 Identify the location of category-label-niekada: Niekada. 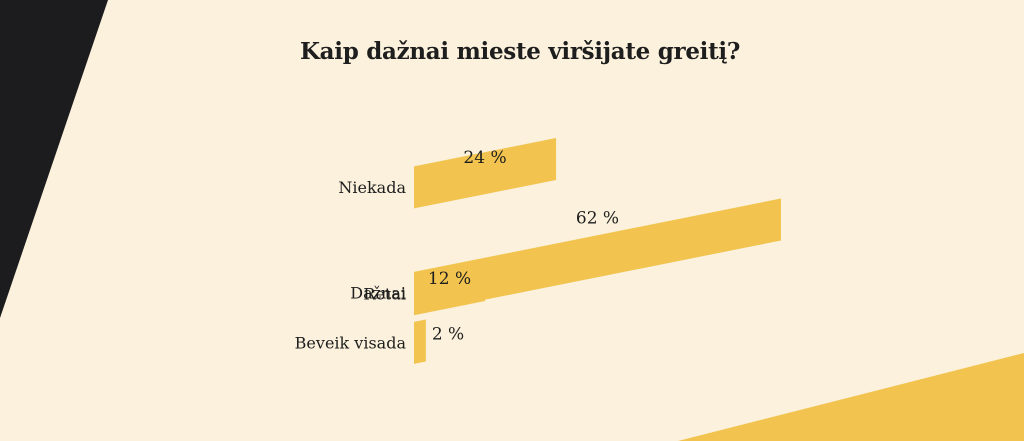
(372, 187).